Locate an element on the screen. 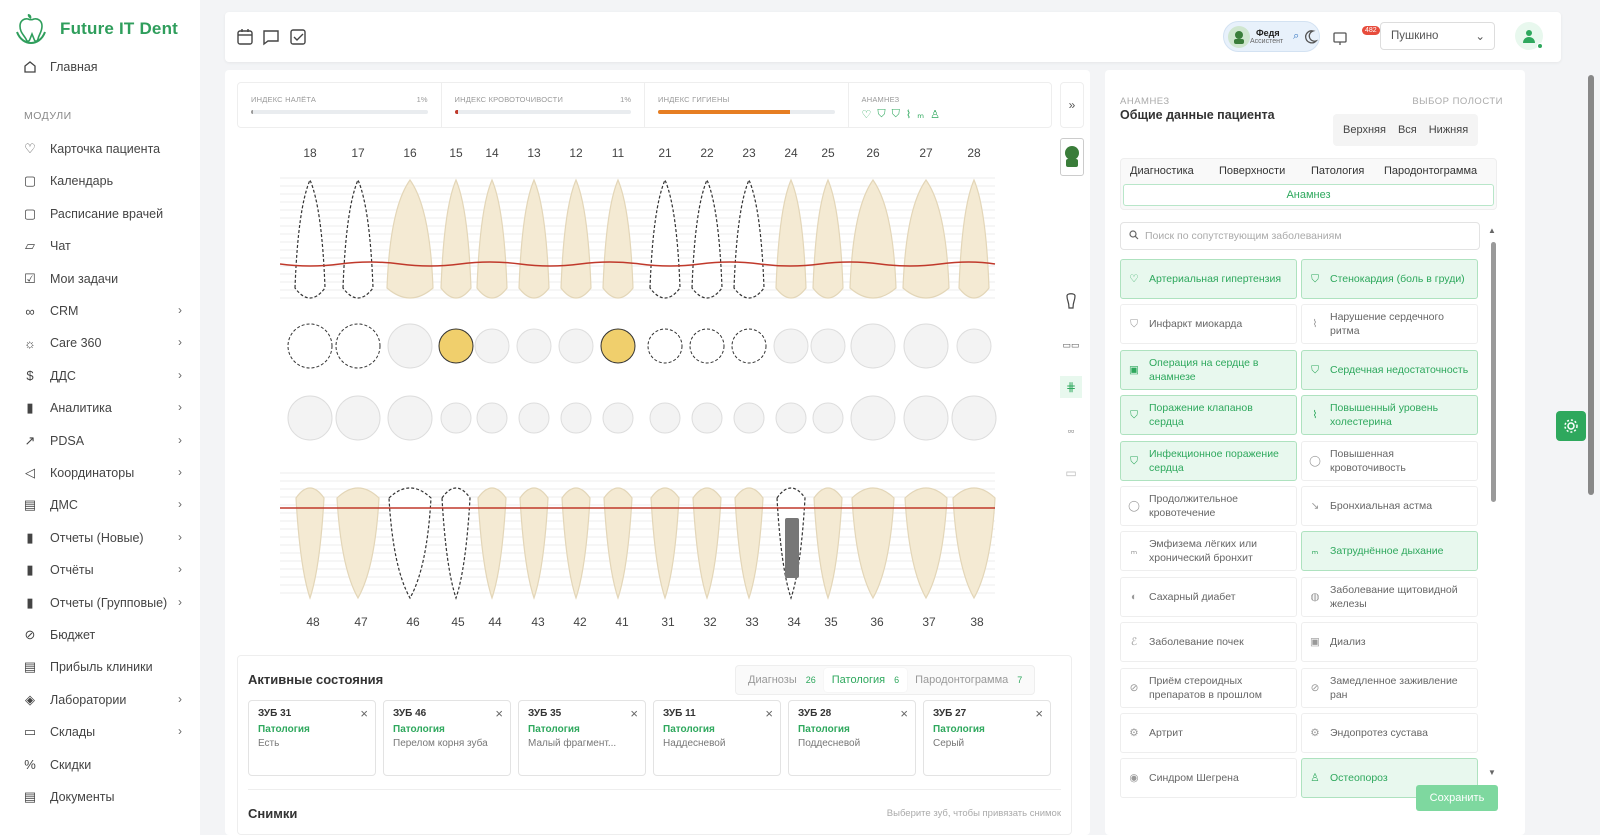  tooth-number: 45 is located at coordinates (458, 622).